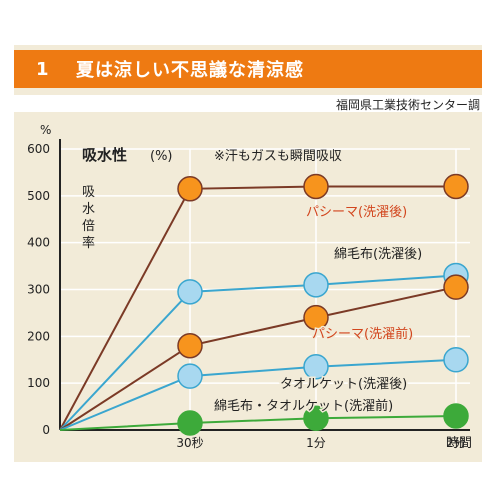 The height and width of the screenshot is (500, 500). Describe the element at coordinates (45, 130) in the screenshot. I see `y-unit: %` at that location.